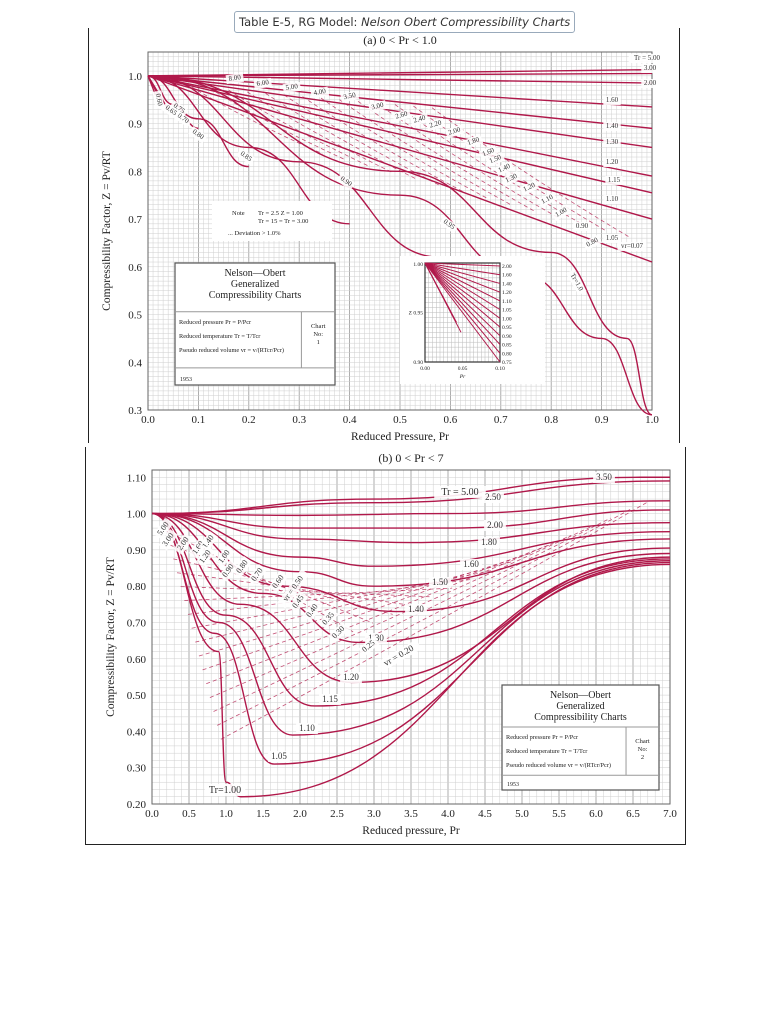 This screenshot has width=768, height=1024. What do you see at coordinates (410, 458) in the screenshot?
I see `chart-title: (b) 0 < Pr < 7` at bounding box center [410, 458].